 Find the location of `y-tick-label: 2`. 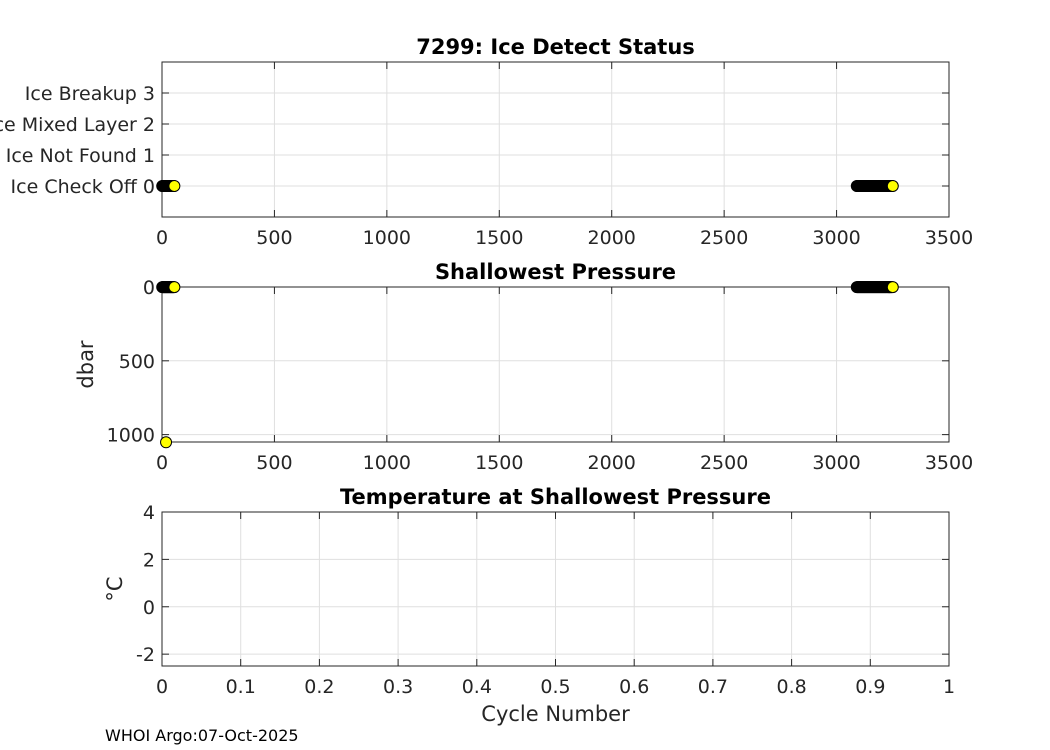

y-tick-label: 2 is located at coordinates (149, 560).